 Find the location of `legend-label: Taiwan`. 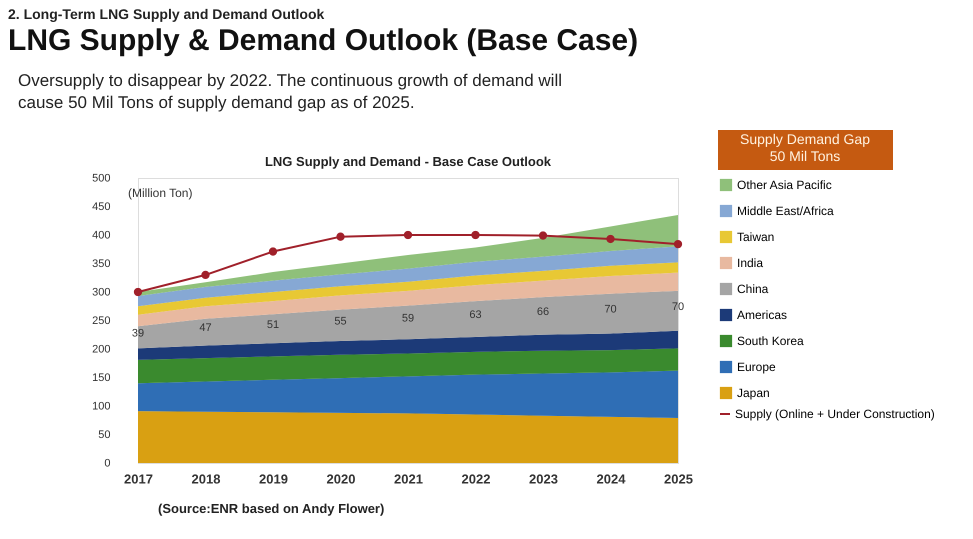

legend-label: Taiwan is located at coordinates (755, 237).